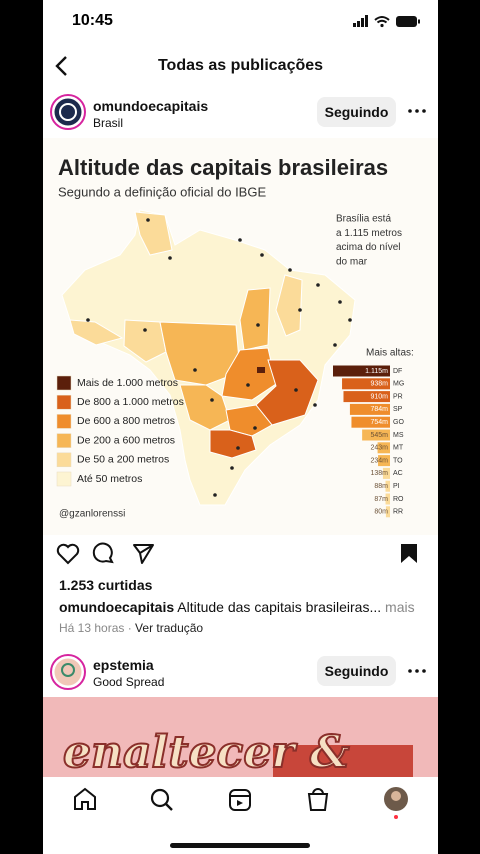  What do you see at coordinates (162, 191) in the screenshot?
I see `image-subtitle: Segundo a definição oficial do IBGE` at bounding box center [162, 191].